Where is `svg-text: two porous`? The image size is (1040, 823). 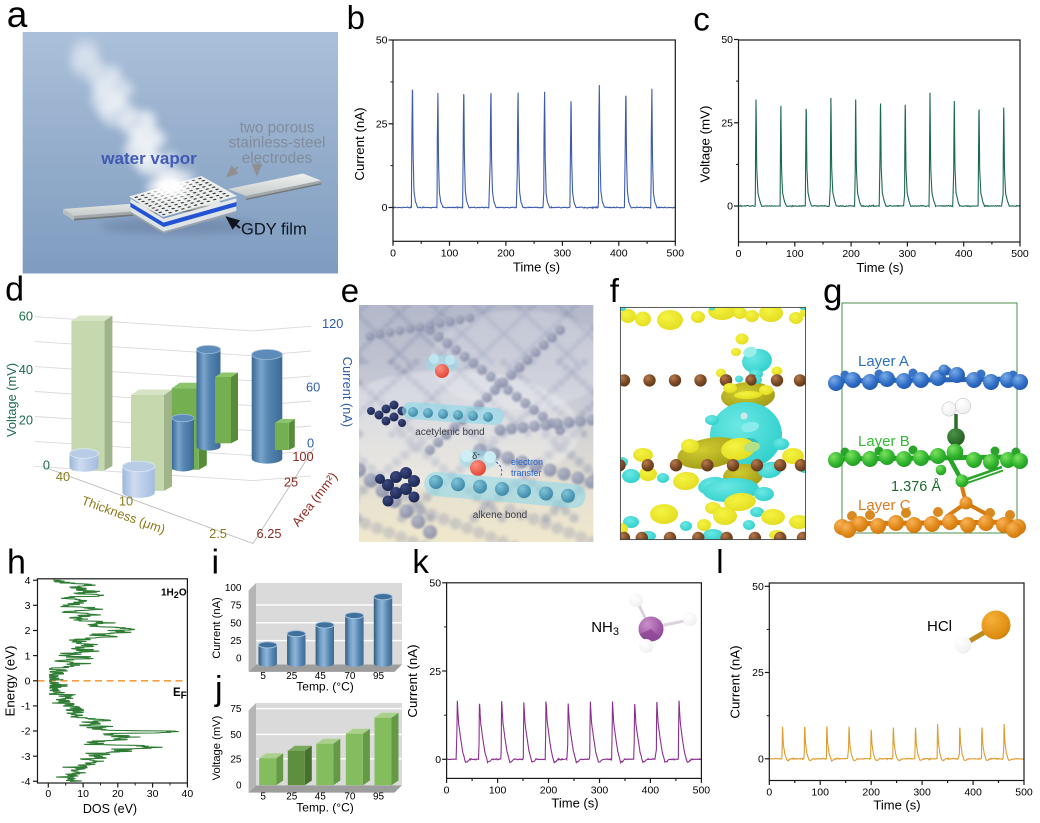 svg-text: two porous is located at coordinates (277, 127).